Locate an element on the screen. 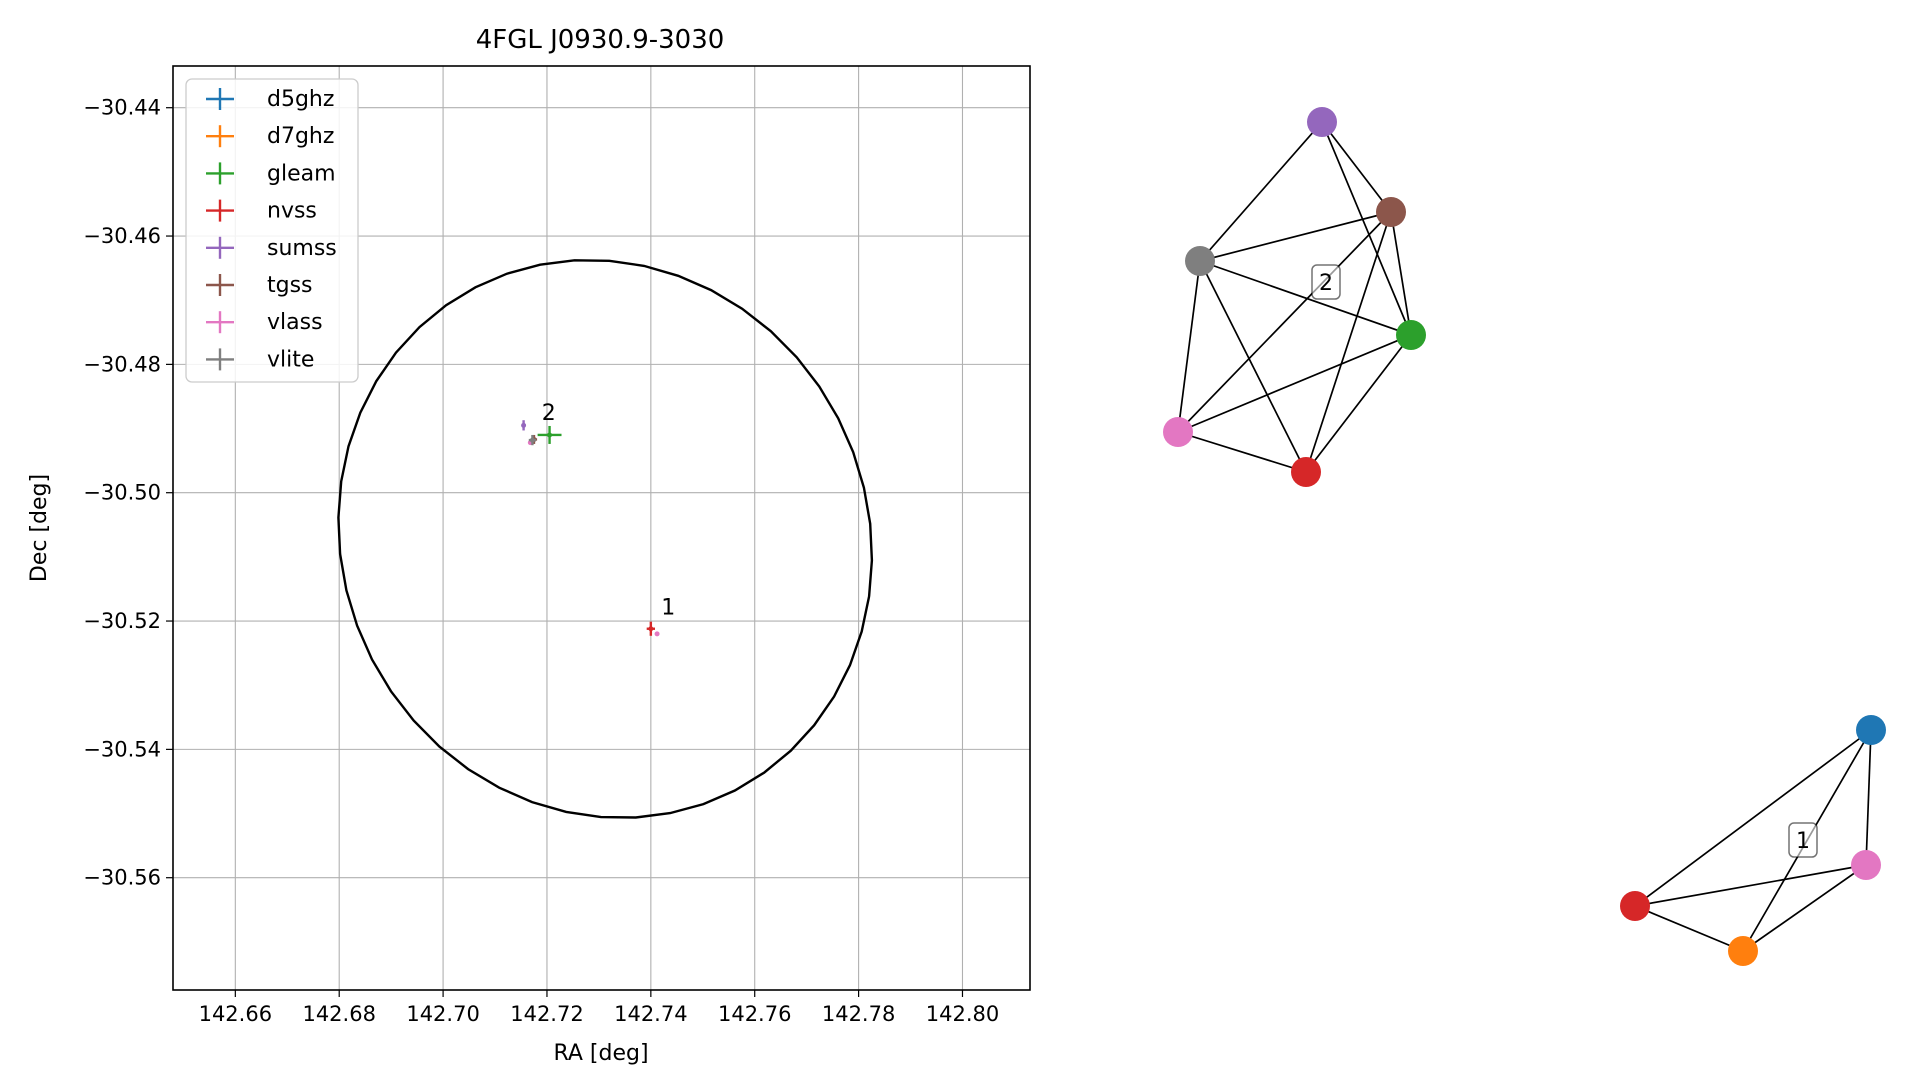  y-tick-label: −30.46 is located at coordinates (122, 236).